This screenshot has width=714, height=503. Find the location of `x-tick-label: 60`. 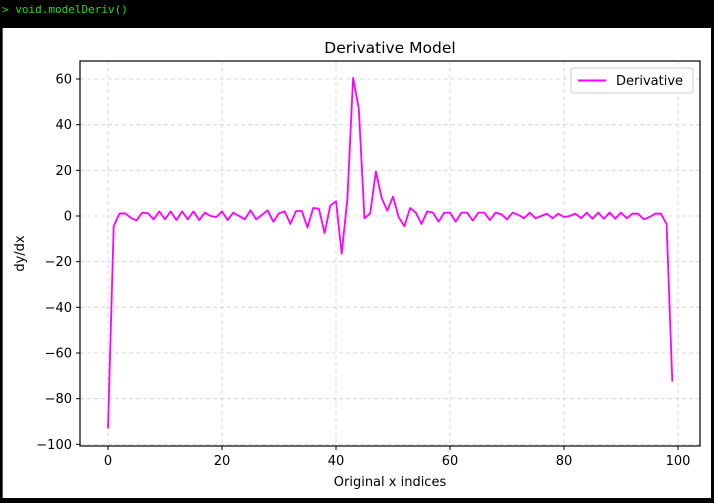

x-tick-label: 60 is located at coordinates (450, 461).